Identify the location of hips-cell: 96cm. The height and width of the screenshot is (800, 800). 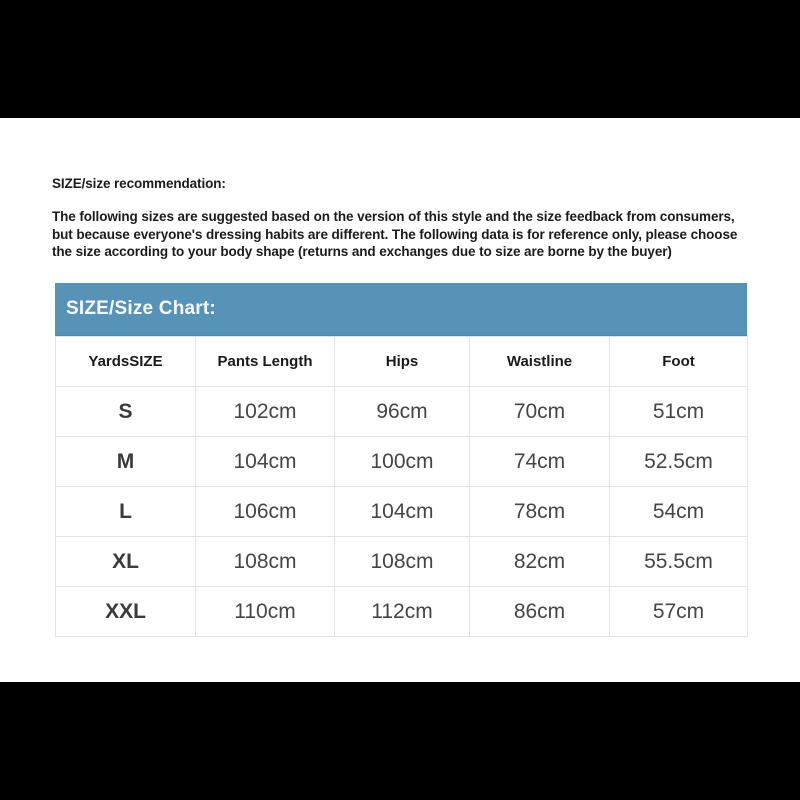
(402, 411).